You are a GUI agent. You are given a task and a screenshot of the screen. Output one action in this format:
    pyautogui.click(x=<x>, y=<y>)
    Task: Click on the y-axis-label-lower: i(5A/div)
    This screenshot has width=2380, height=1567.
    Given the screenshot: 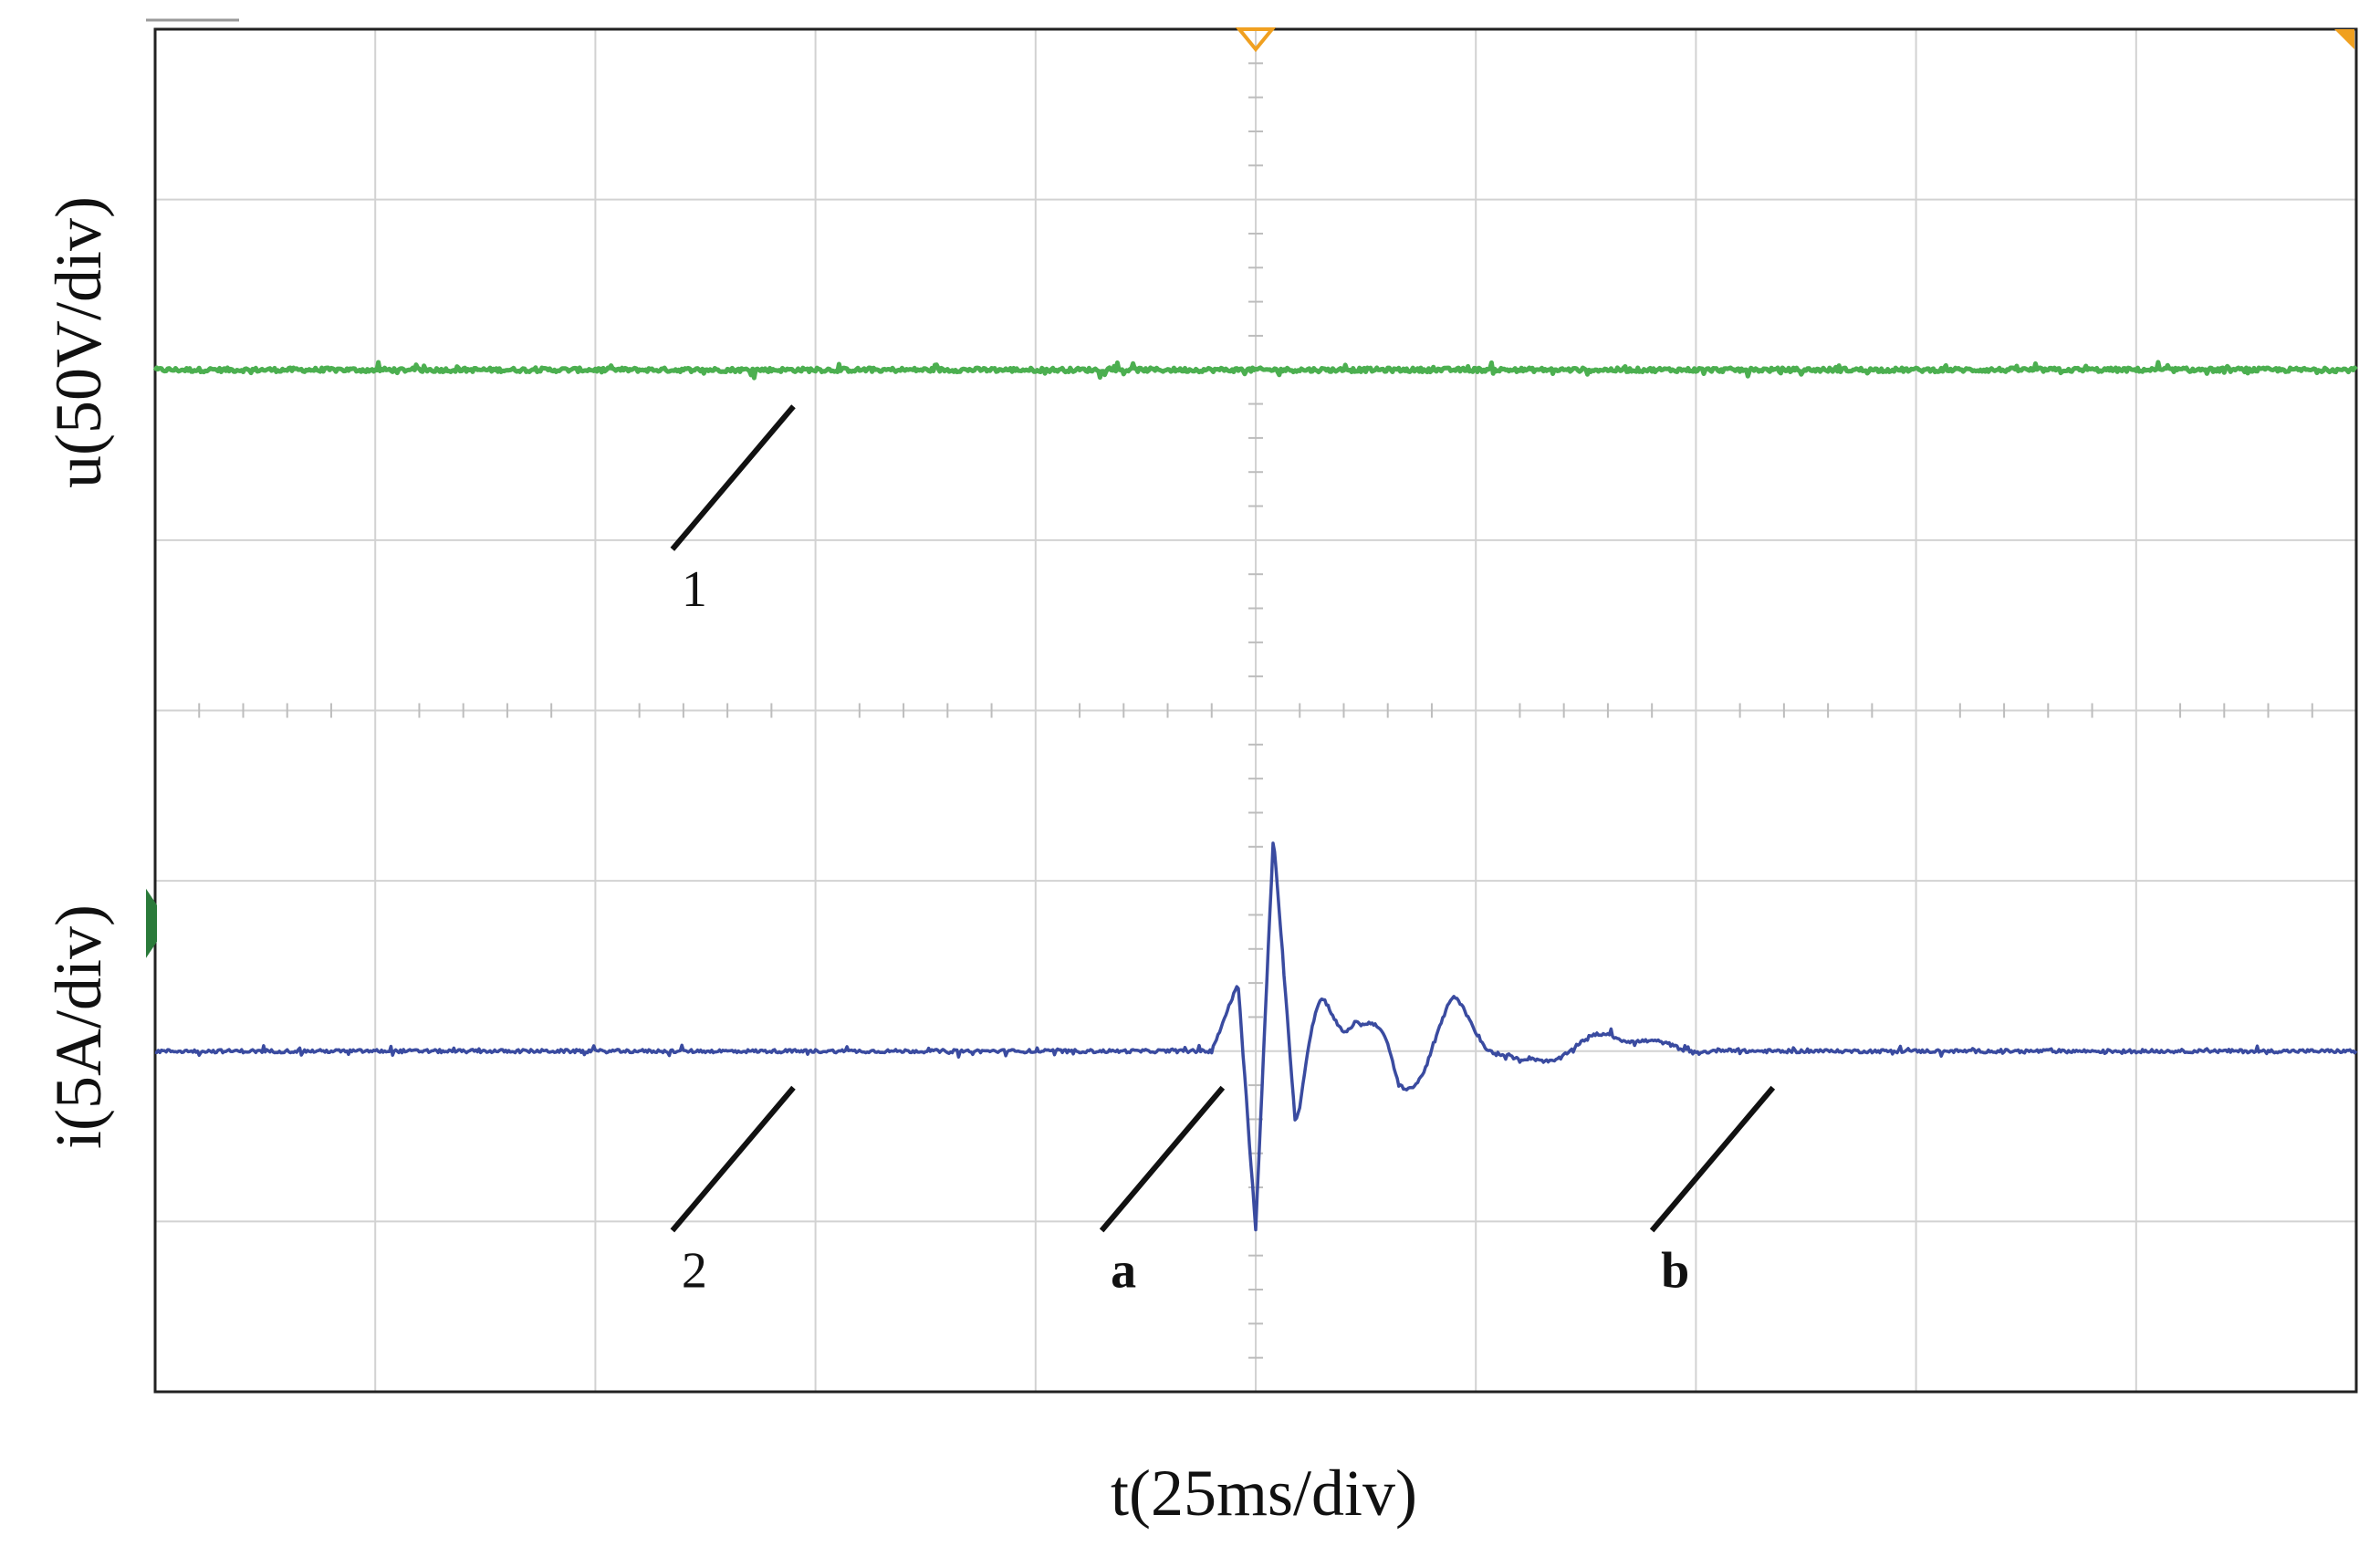 What is the action you would take?
    pyautogui.click(x=79, y=1026)
    